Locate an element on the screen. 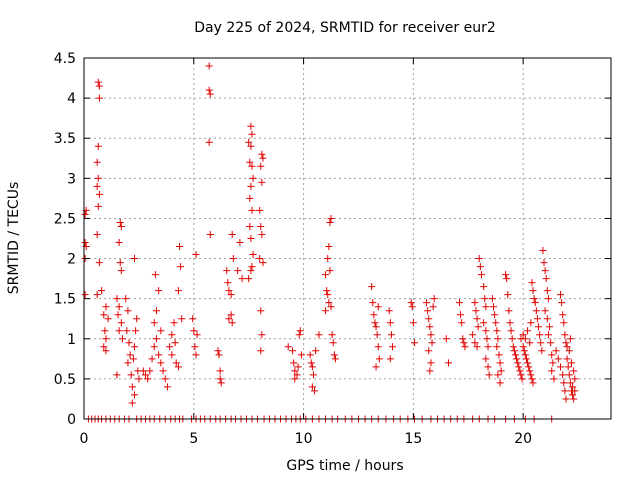 The width and height of the screenshot is (640, 480). x-tick-label: 20 is located at coordinates (523, 439).